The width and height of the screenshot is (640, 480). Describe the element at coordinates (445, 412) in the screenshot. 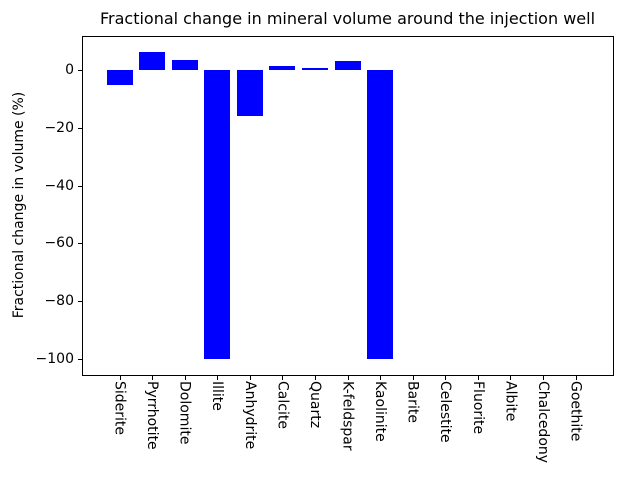

I see `x-tick-label: Celestite` at that location.